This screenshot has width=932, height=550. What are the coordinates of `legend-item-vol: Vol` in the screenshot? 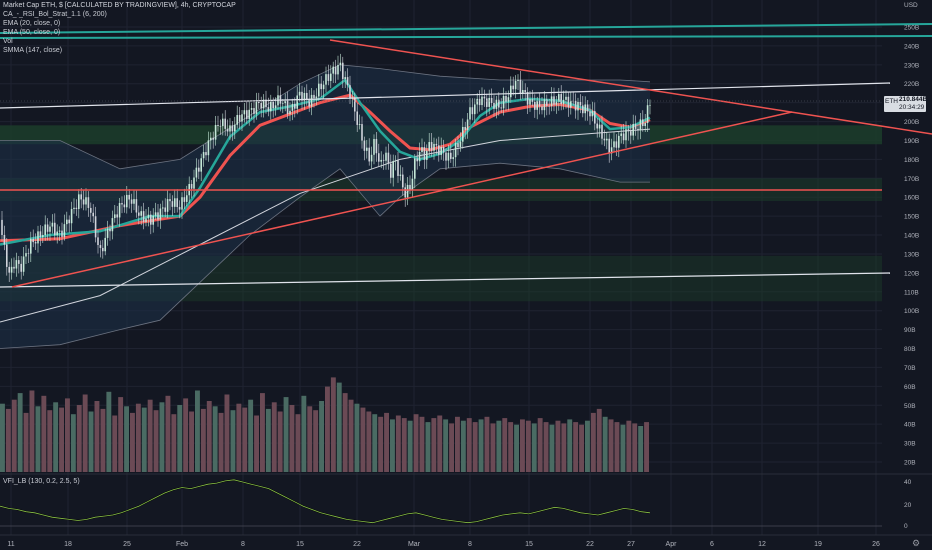 It's located at (8, 41).